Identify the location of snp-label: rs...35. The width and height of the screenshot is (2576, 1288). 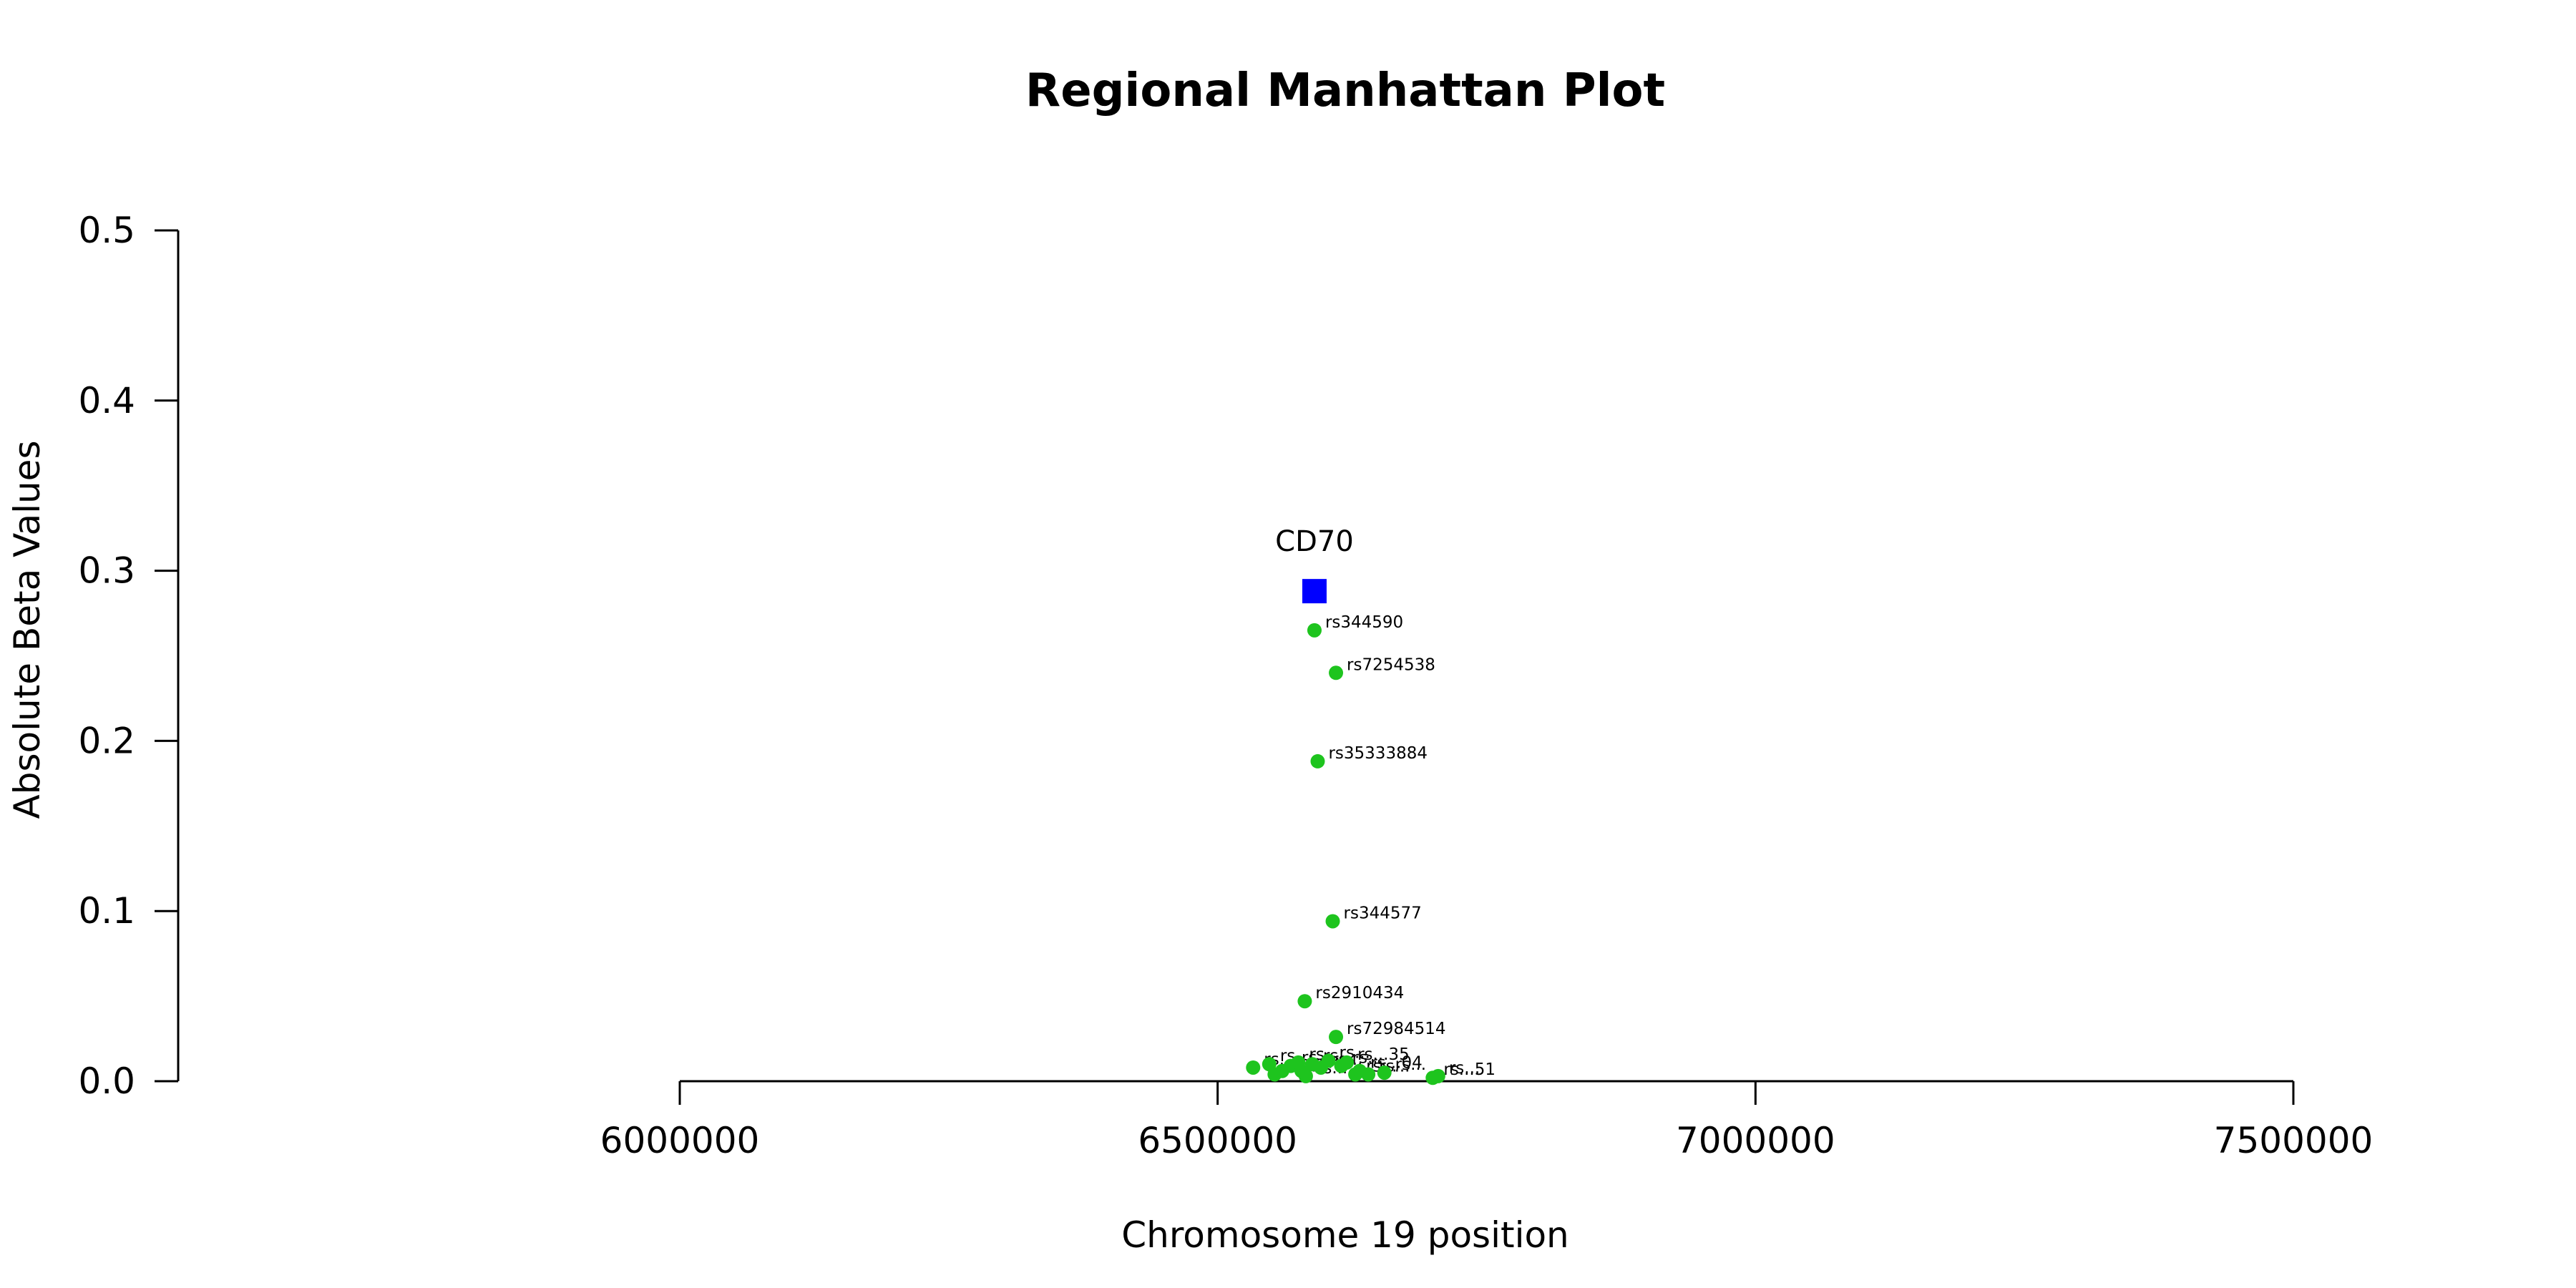
(1383, 1054).